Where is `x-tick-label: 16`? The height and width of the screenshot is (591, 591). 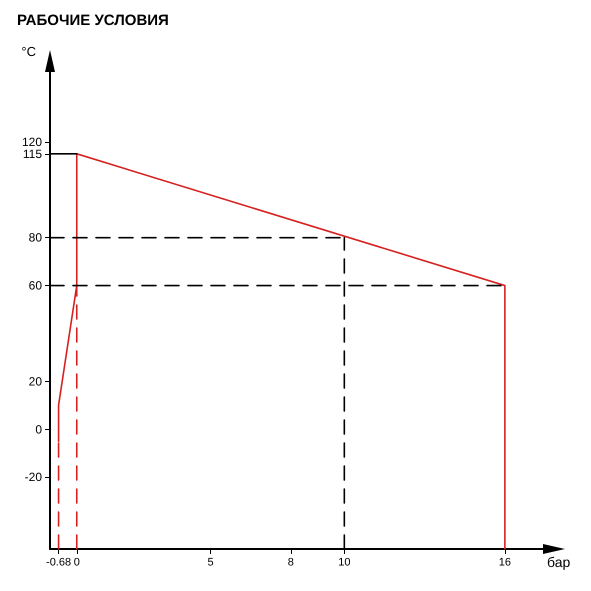 x-tick-label: 16 is located at coordinates (504, 562).